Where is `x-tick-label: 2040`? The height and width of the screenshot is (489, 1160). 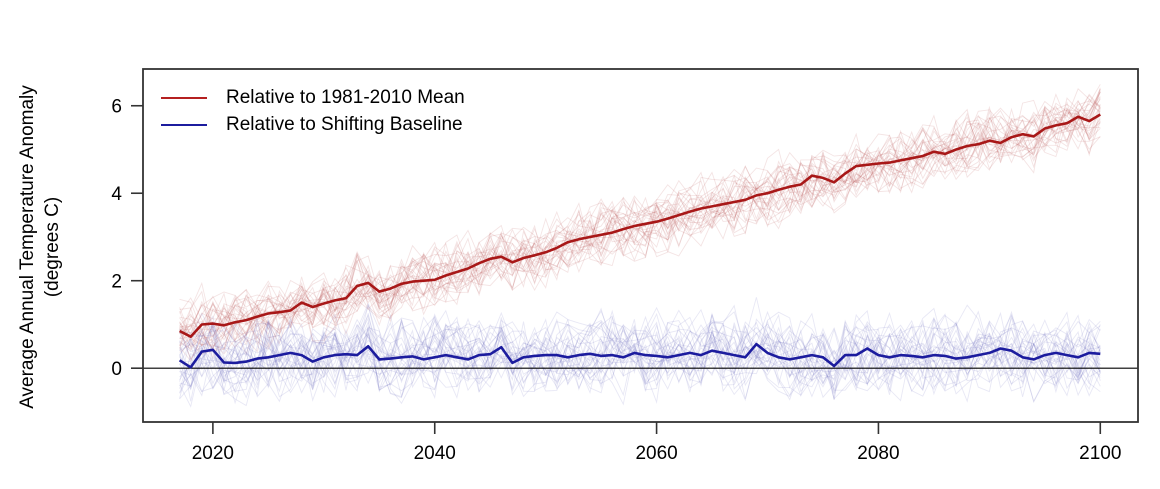
x-tick-label: 2040 is located at coordinates (435, 453).